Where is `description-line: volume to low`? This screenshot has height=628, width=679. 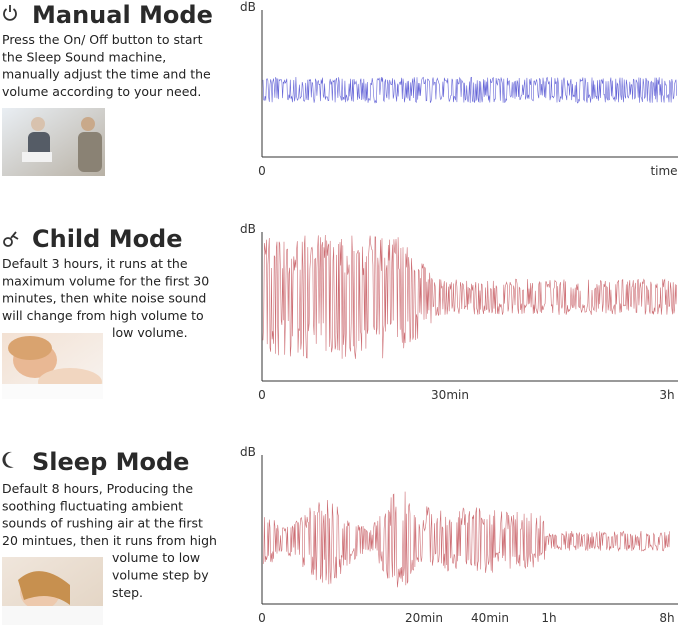 description-line: volume to low is located at coordinates (156, 557).